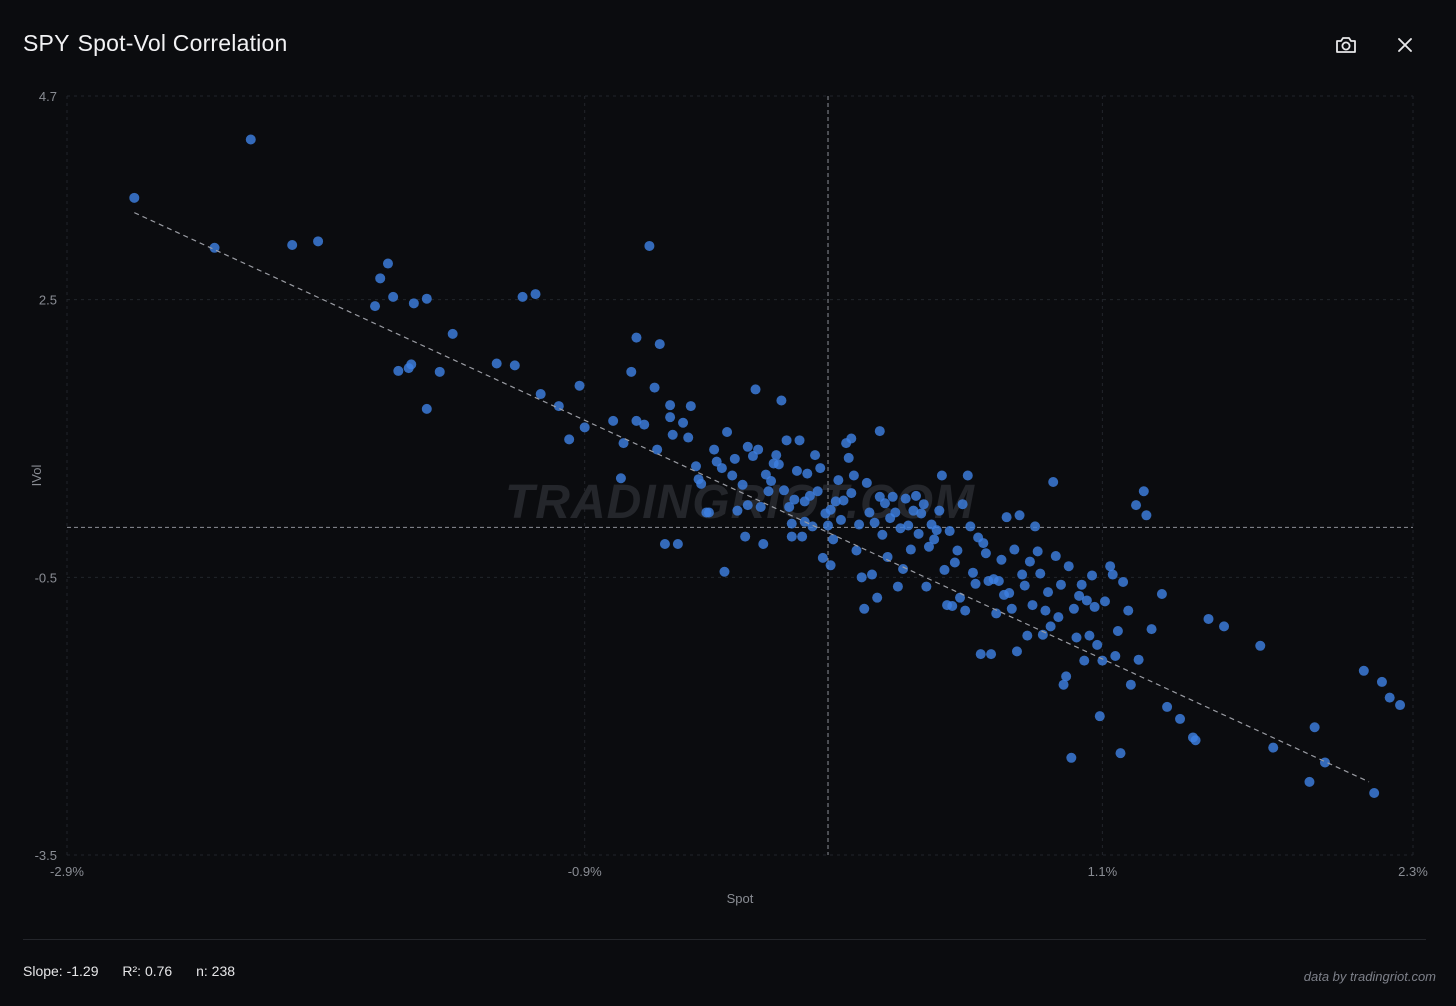 The height and width of the screenshot is (1006, 1456). I want to click on screenshot-button, so click(1346, 45).